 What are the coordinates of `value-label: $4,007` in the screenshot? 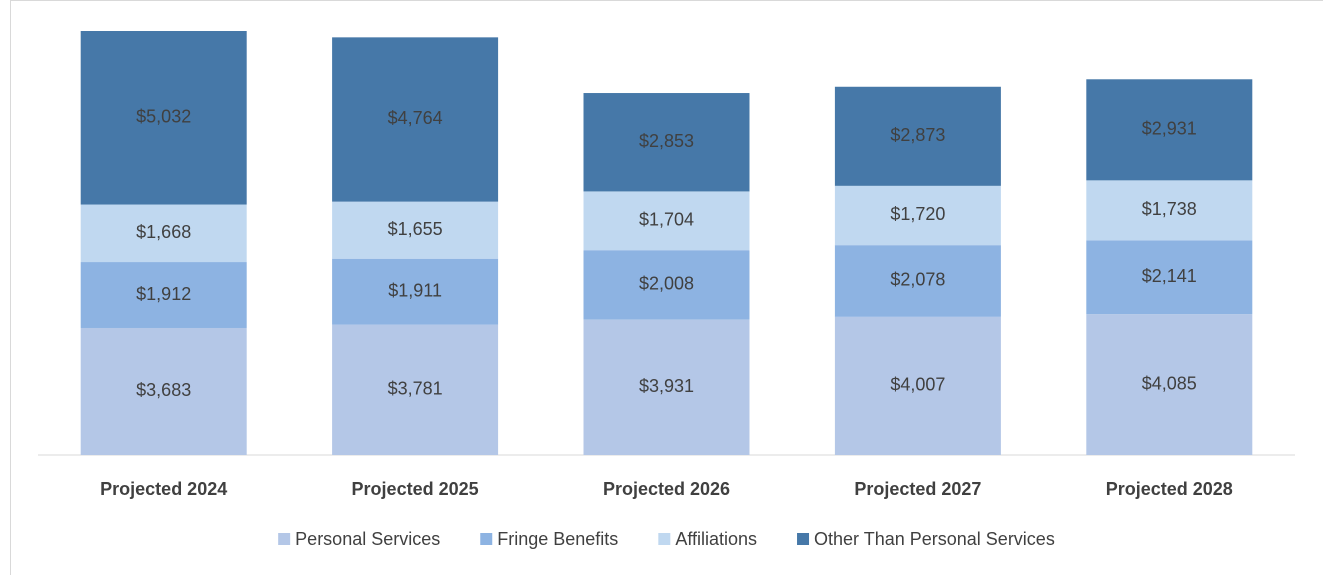 It's located at (917, 385).